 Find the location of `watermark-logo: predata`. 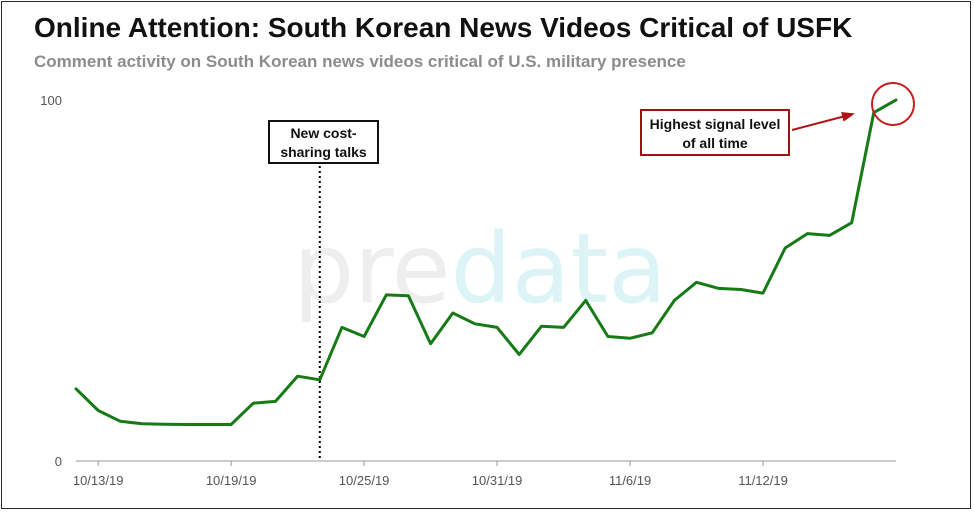

watermark-logo: predata is located at coordinates (480, 269).